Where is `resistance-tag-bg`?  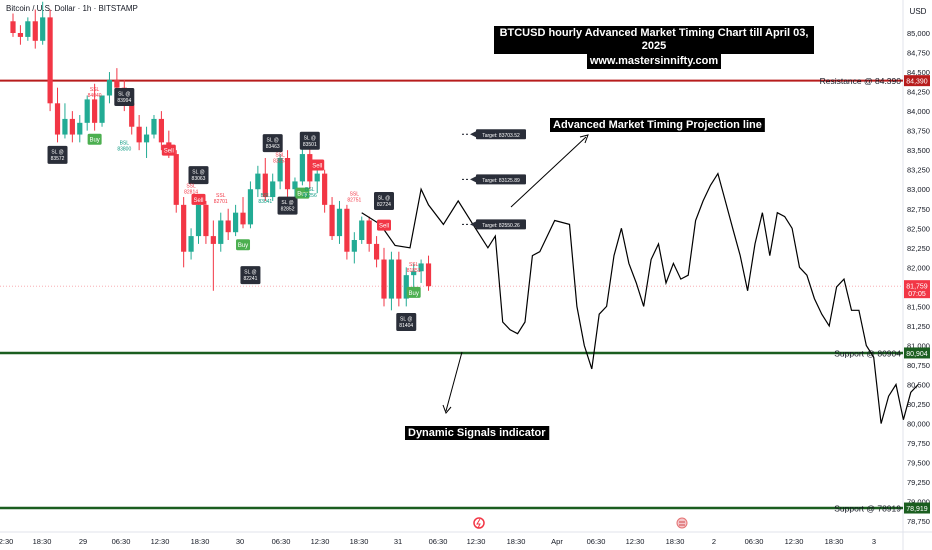 resistance-tag-bg is located at coordinates (917, 81).